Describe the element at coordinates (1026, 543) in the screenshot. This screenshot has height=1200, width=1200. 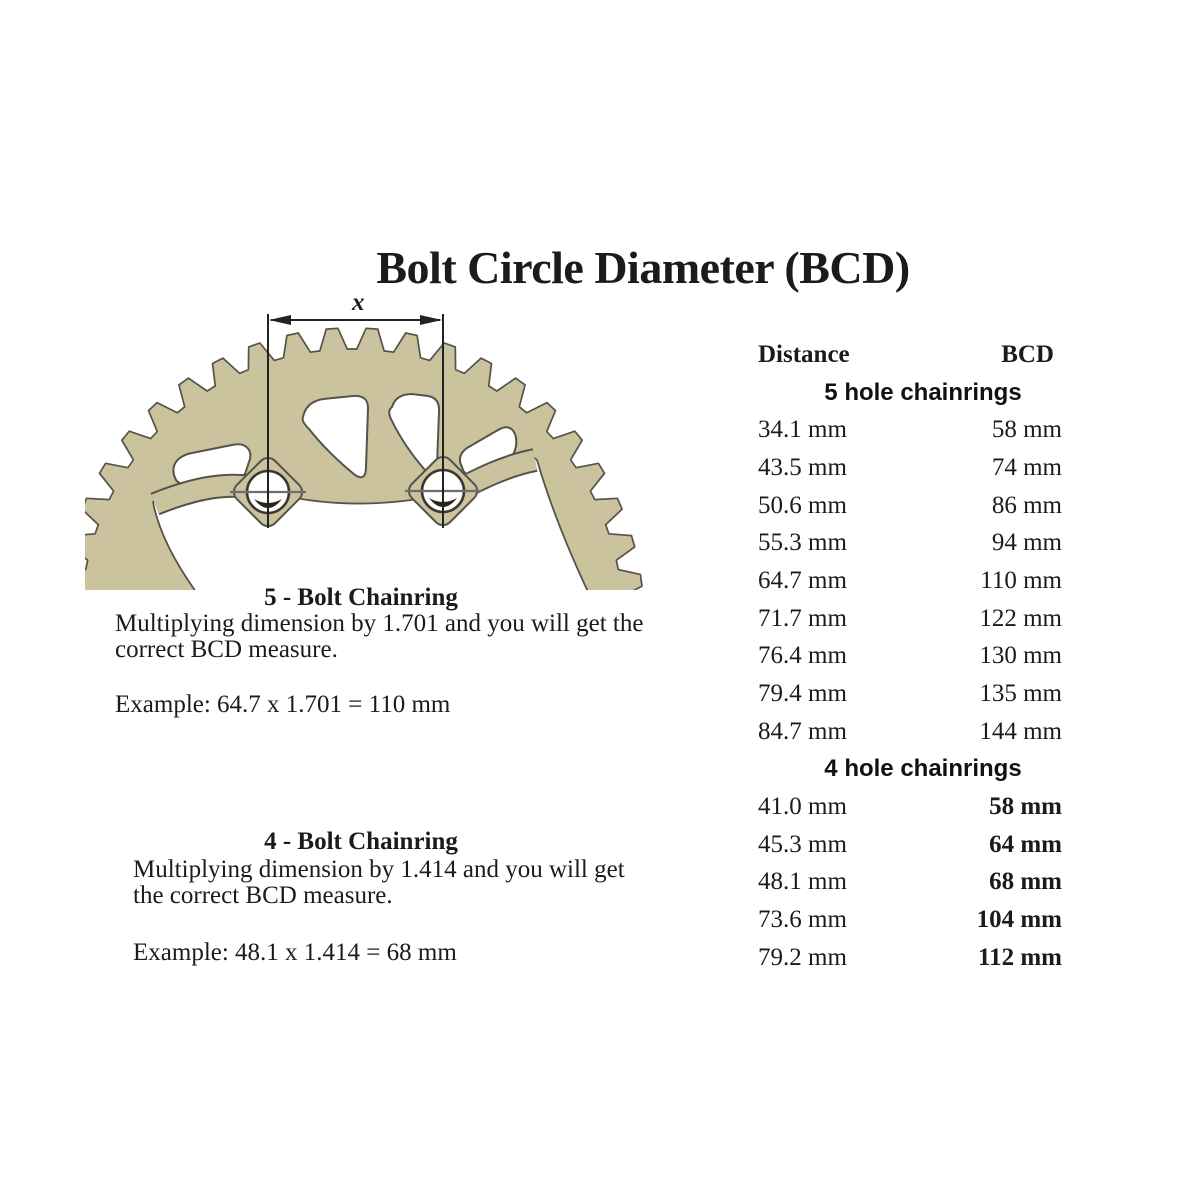
I see `bcd-value: 94 mm` at that location.